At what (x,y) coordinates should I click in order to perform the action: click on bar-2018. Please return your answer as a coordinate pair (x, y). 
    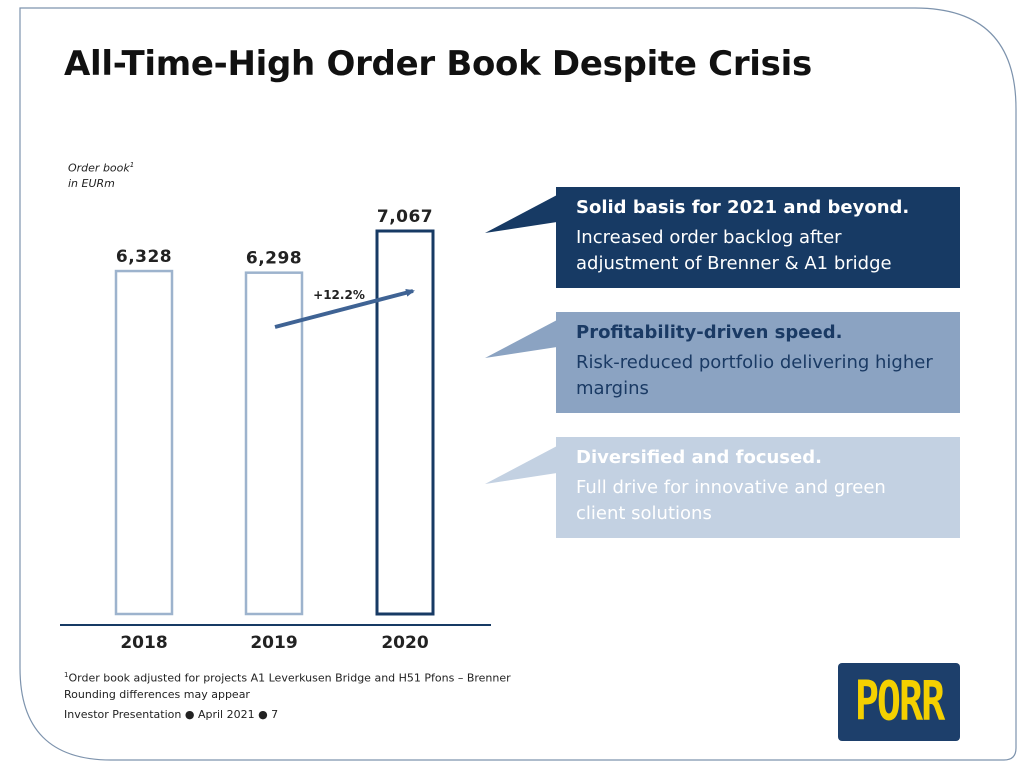
    Looking at the image, I should click on (144, 442).